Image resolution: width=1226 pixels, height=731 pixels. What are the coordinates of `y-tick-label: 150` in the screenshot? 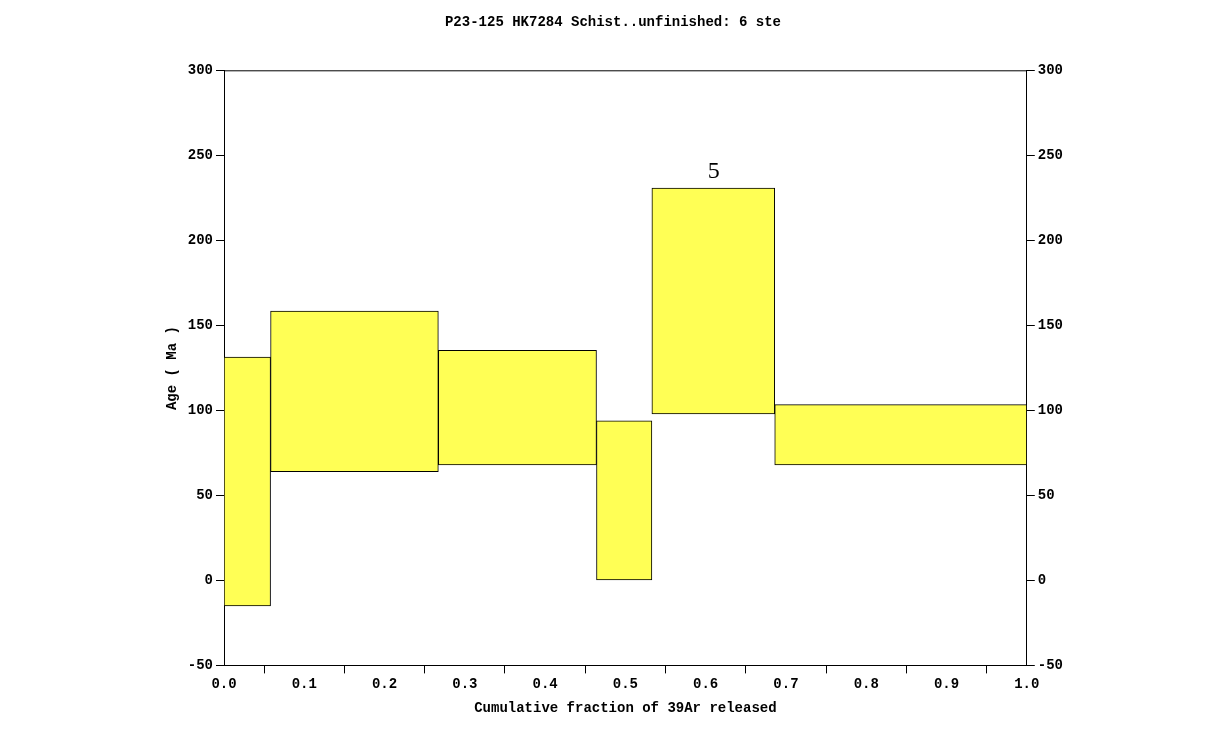 It's located at (200, 325).